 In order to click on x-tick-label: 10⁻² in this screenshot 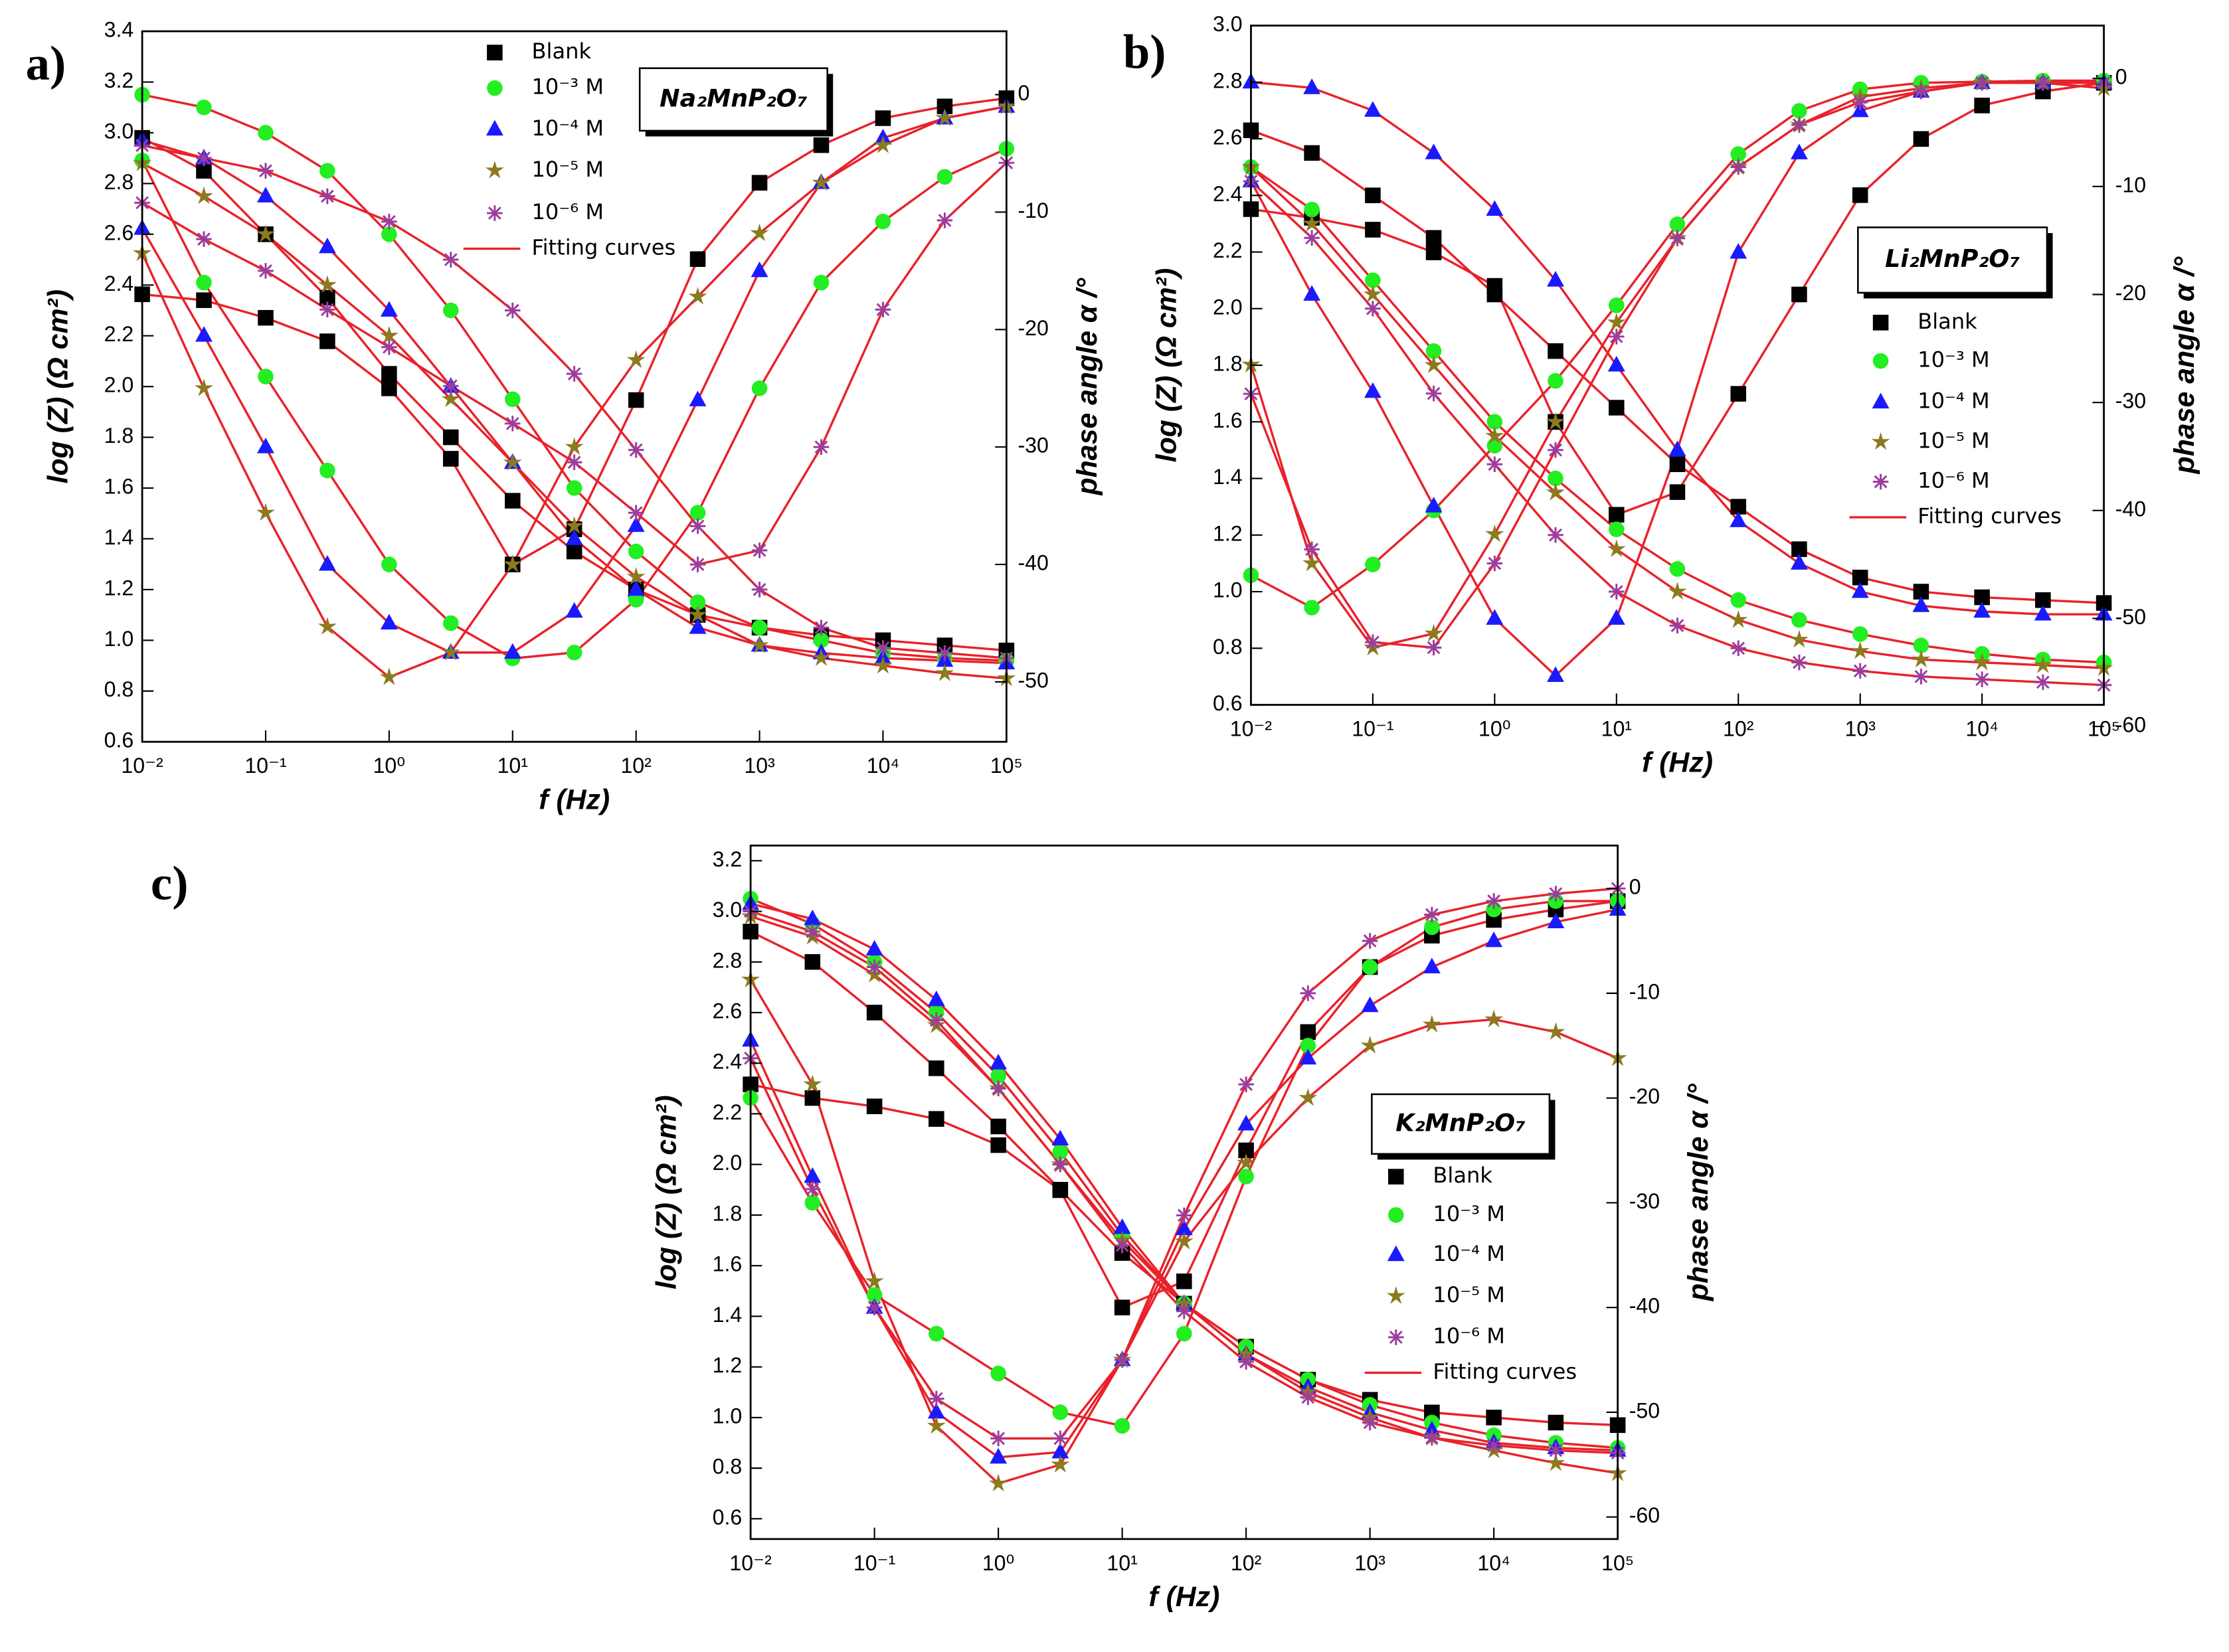, I will do `click(1251, 729)`.